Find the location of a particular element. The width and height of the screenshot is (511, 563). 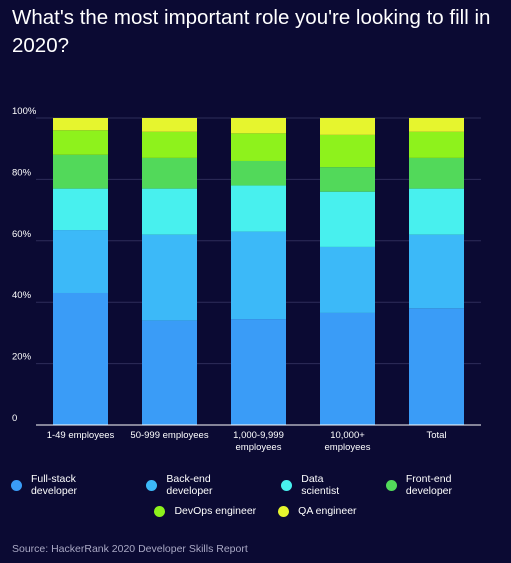

y-tick-label: 80% is located at coordinates (22, 172).